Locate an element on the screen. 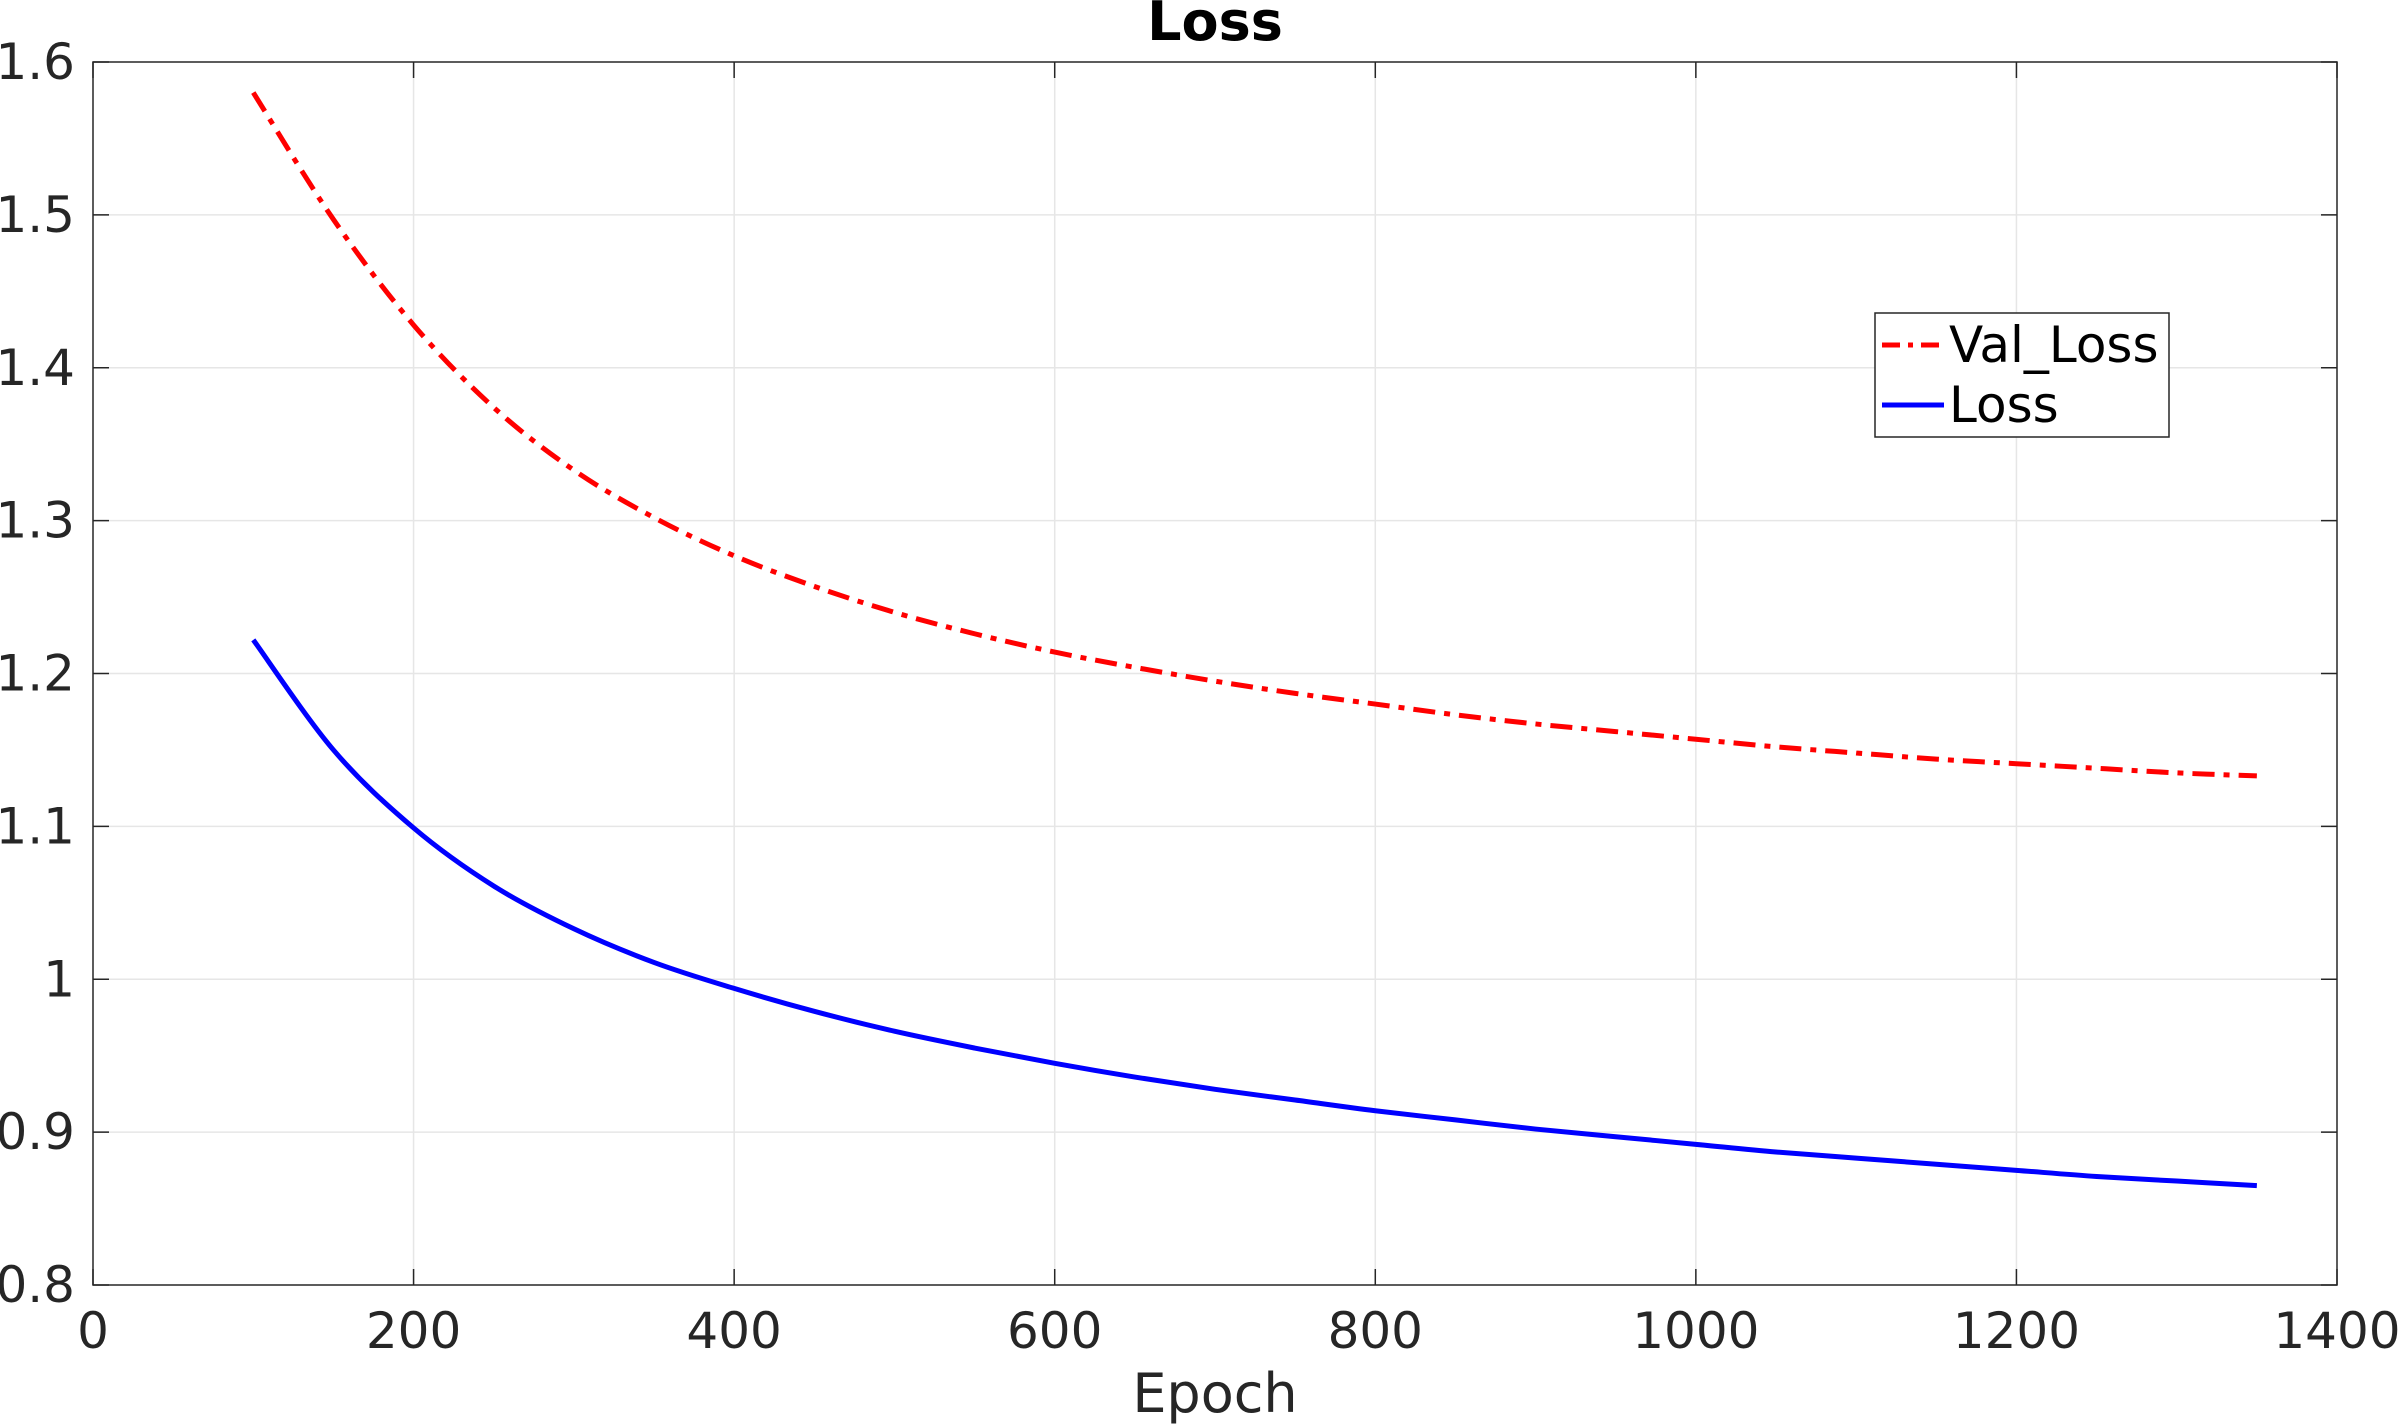 The image size is (2399, 1428). chart-title: Loss is located at coordinates (1215, 26).